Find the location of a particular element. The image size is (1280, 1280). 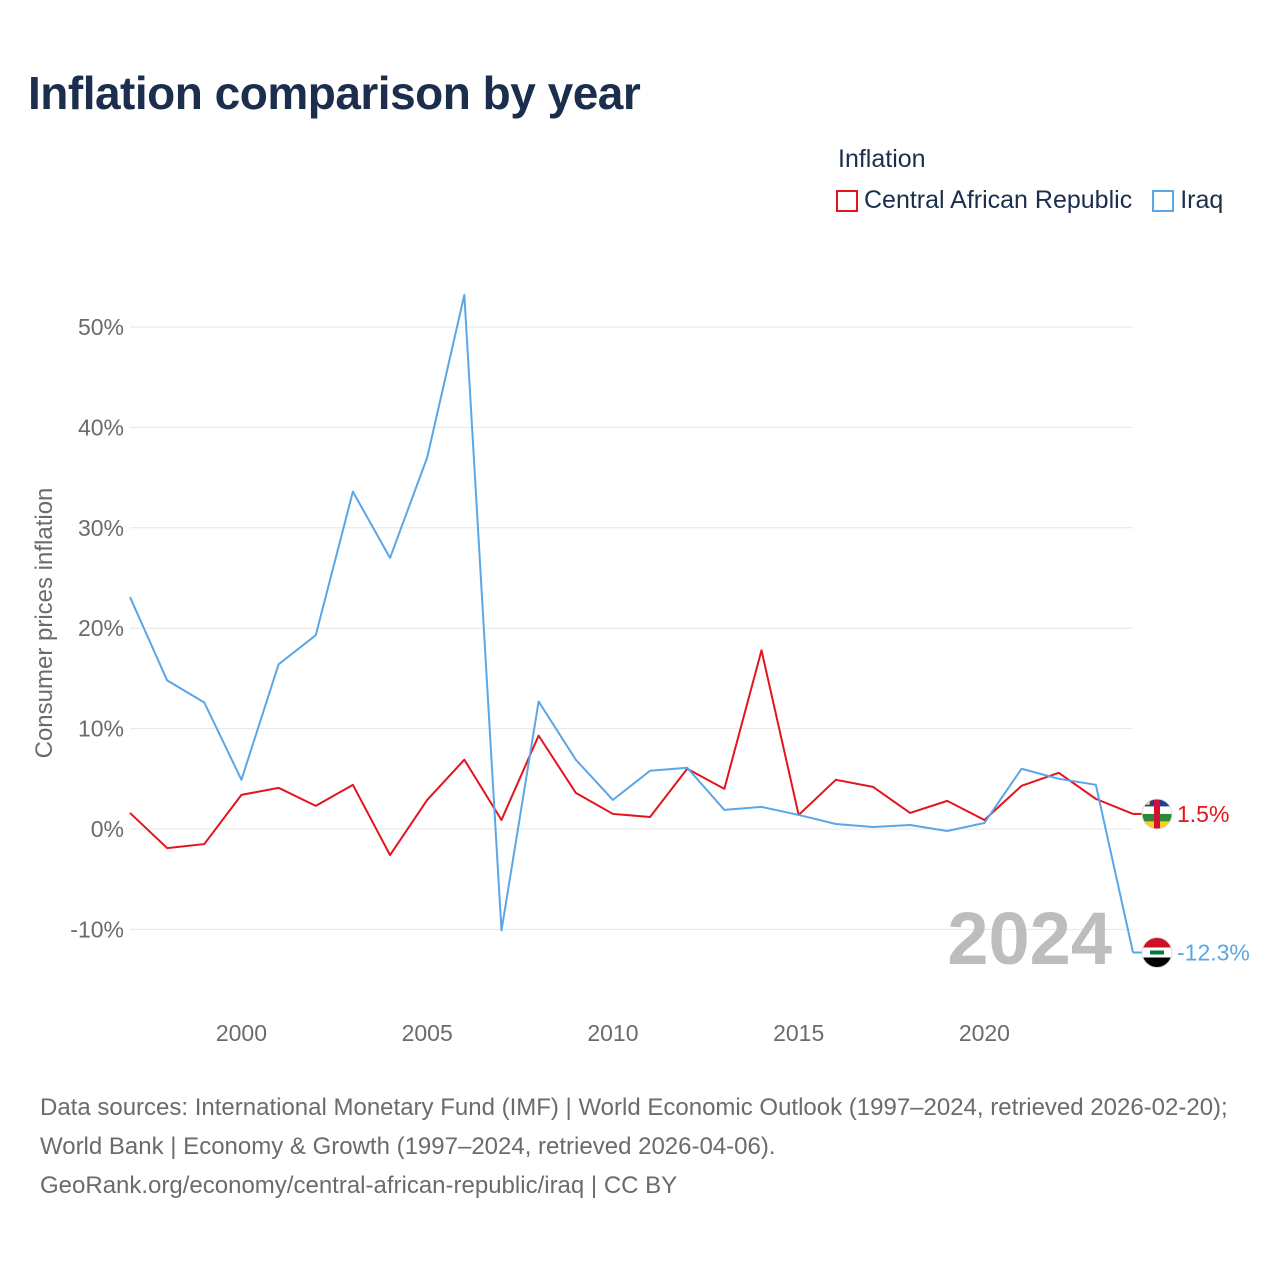

x-tick-label: 2015 is located at coordinates (798, 1033).